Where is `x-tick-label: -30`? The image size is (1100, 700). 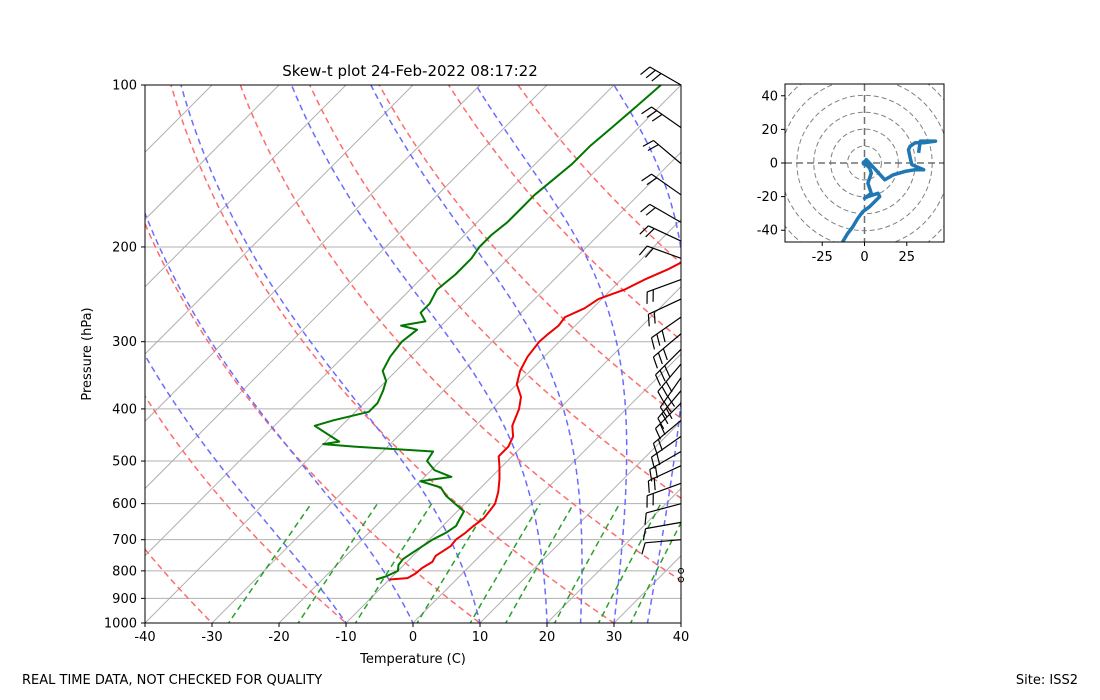
x-tick-label: -30 is located at coordinates (211, 637).